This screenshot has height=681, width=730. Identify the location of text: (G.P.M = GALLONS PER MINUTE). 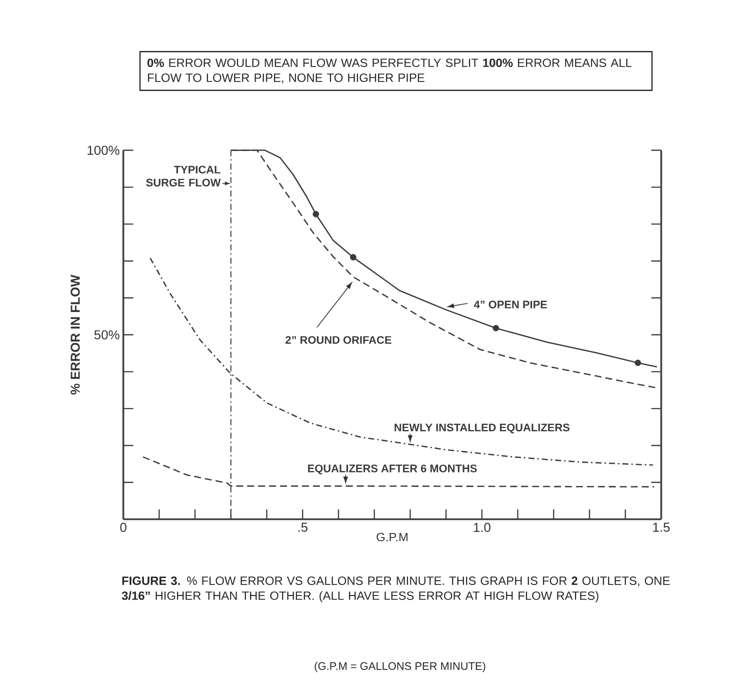
(400, 667).